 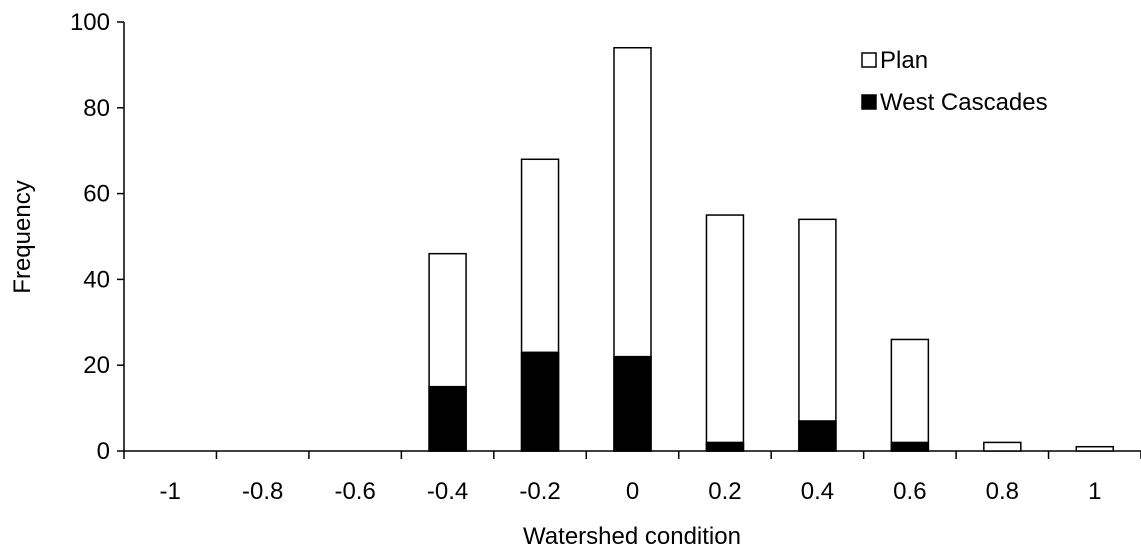 What do you see at coordinates (22, 236) in the screenshot?
I see `y-axis-title: Frequency` at bounding box center [22, 236].